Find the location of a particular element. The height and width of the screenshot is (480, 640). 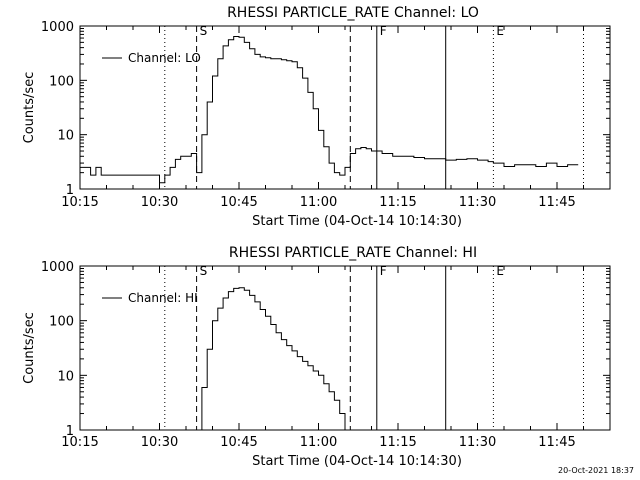

panel2-y-tick-label: 10 is located at coordinates (65, 376).